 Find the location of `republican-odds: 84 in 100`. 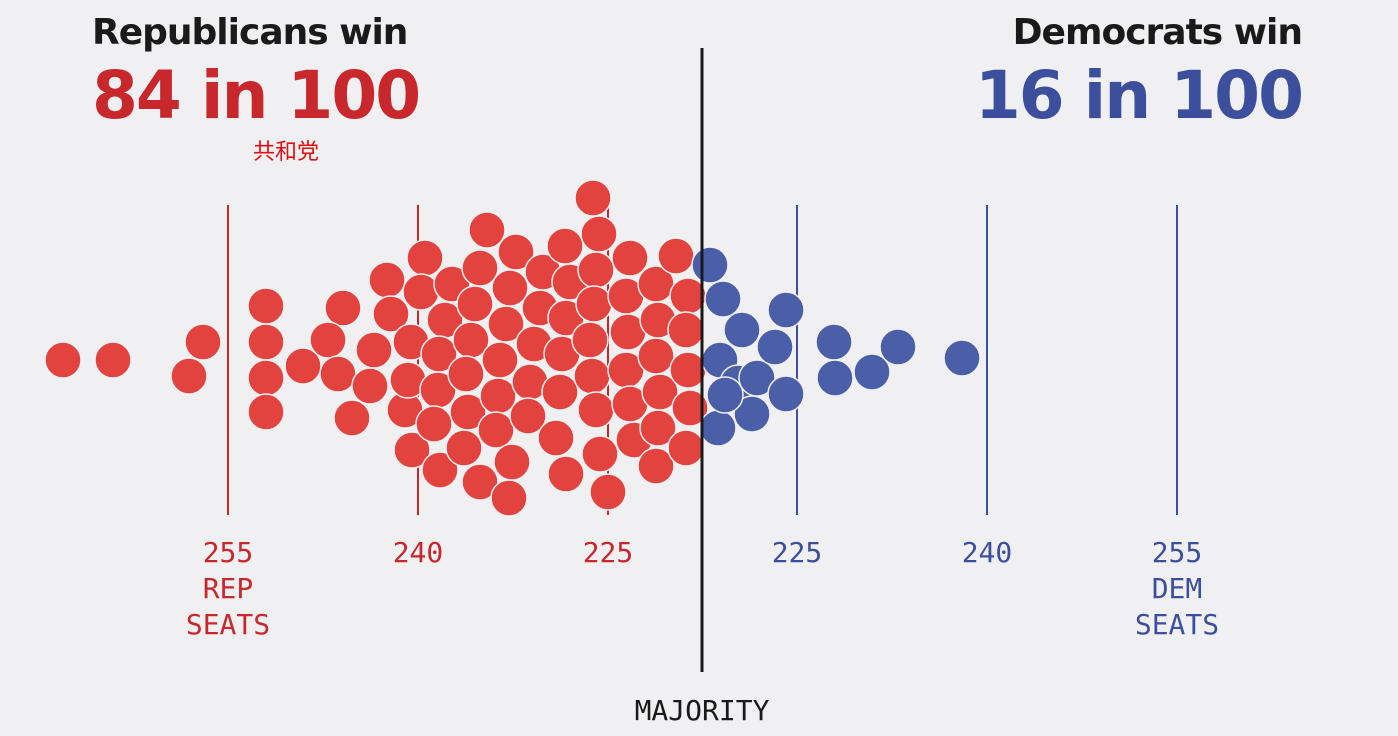

republican-odds: 84 in 100 is located at coordinates (256, 95).